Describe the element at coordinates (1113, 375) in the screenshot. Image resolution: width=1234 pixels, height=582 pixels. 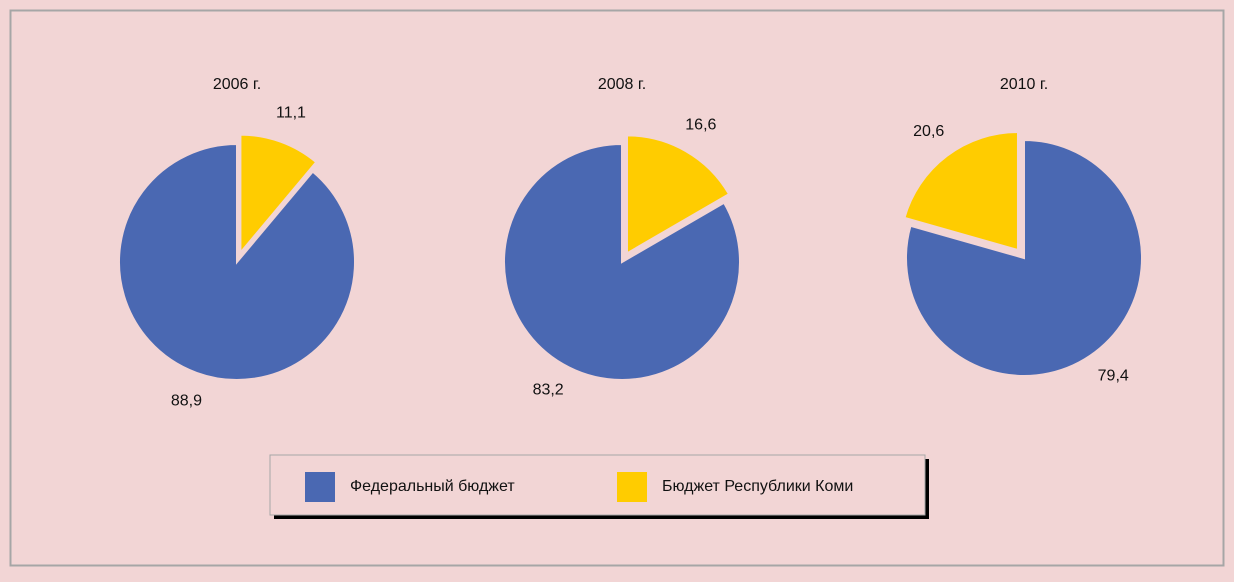
I see `data-label: 79,4` at that location.